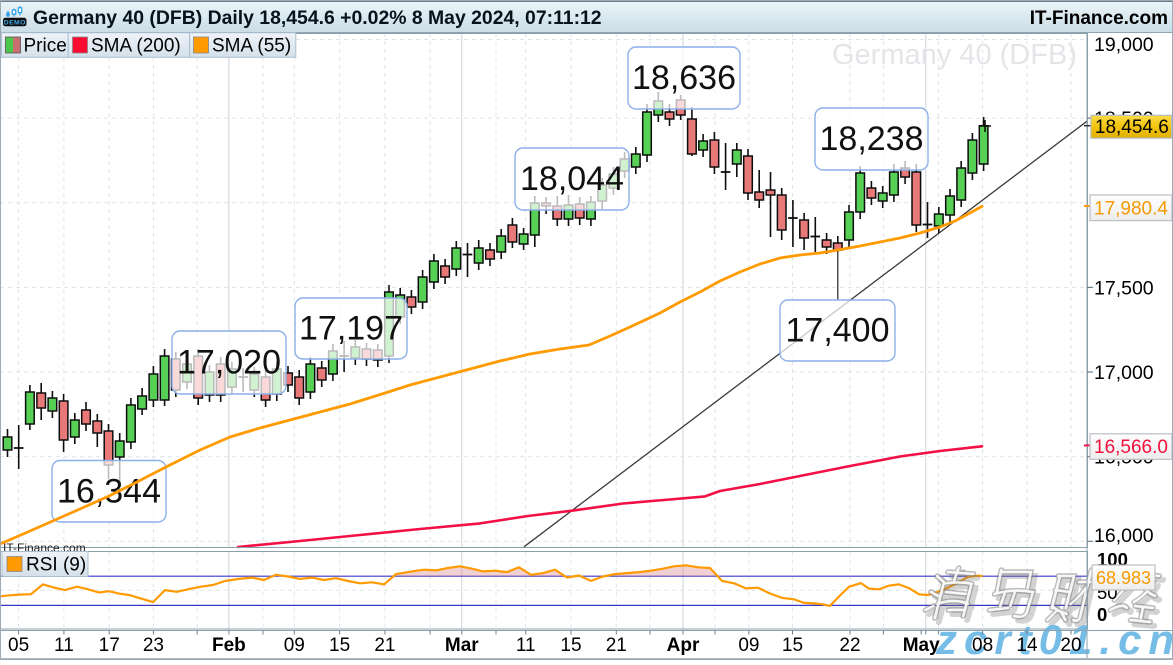 The image size is (1173, 665). What do you see at coordinates (56, 565) in the screenshot?
I see `svg-text: RSI (9)` at bounding box center [56, 565].